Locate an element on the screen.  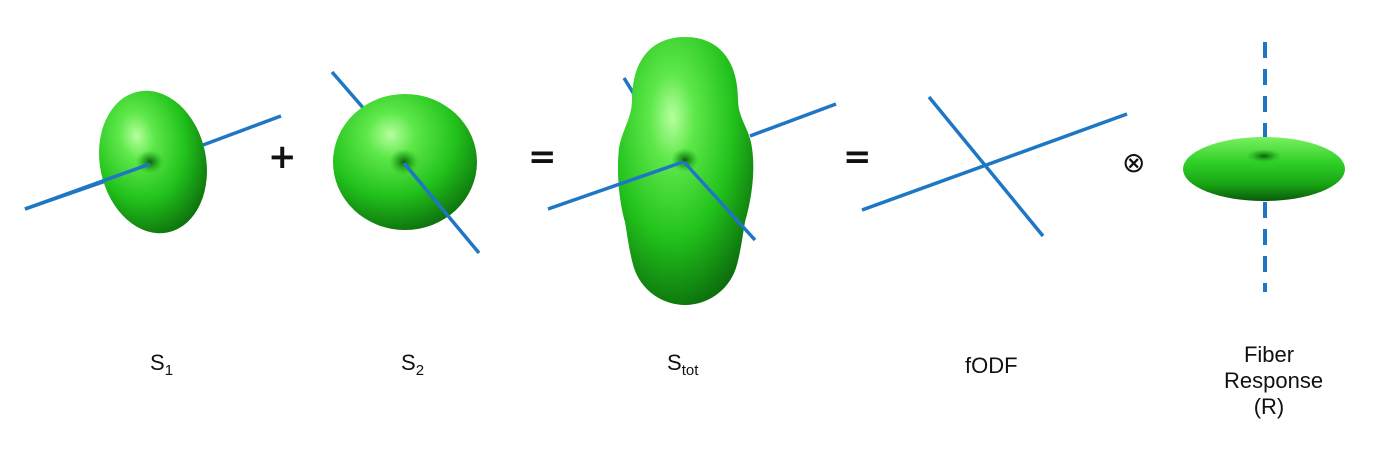
s2-dimple is located at coordinates (404, 162).